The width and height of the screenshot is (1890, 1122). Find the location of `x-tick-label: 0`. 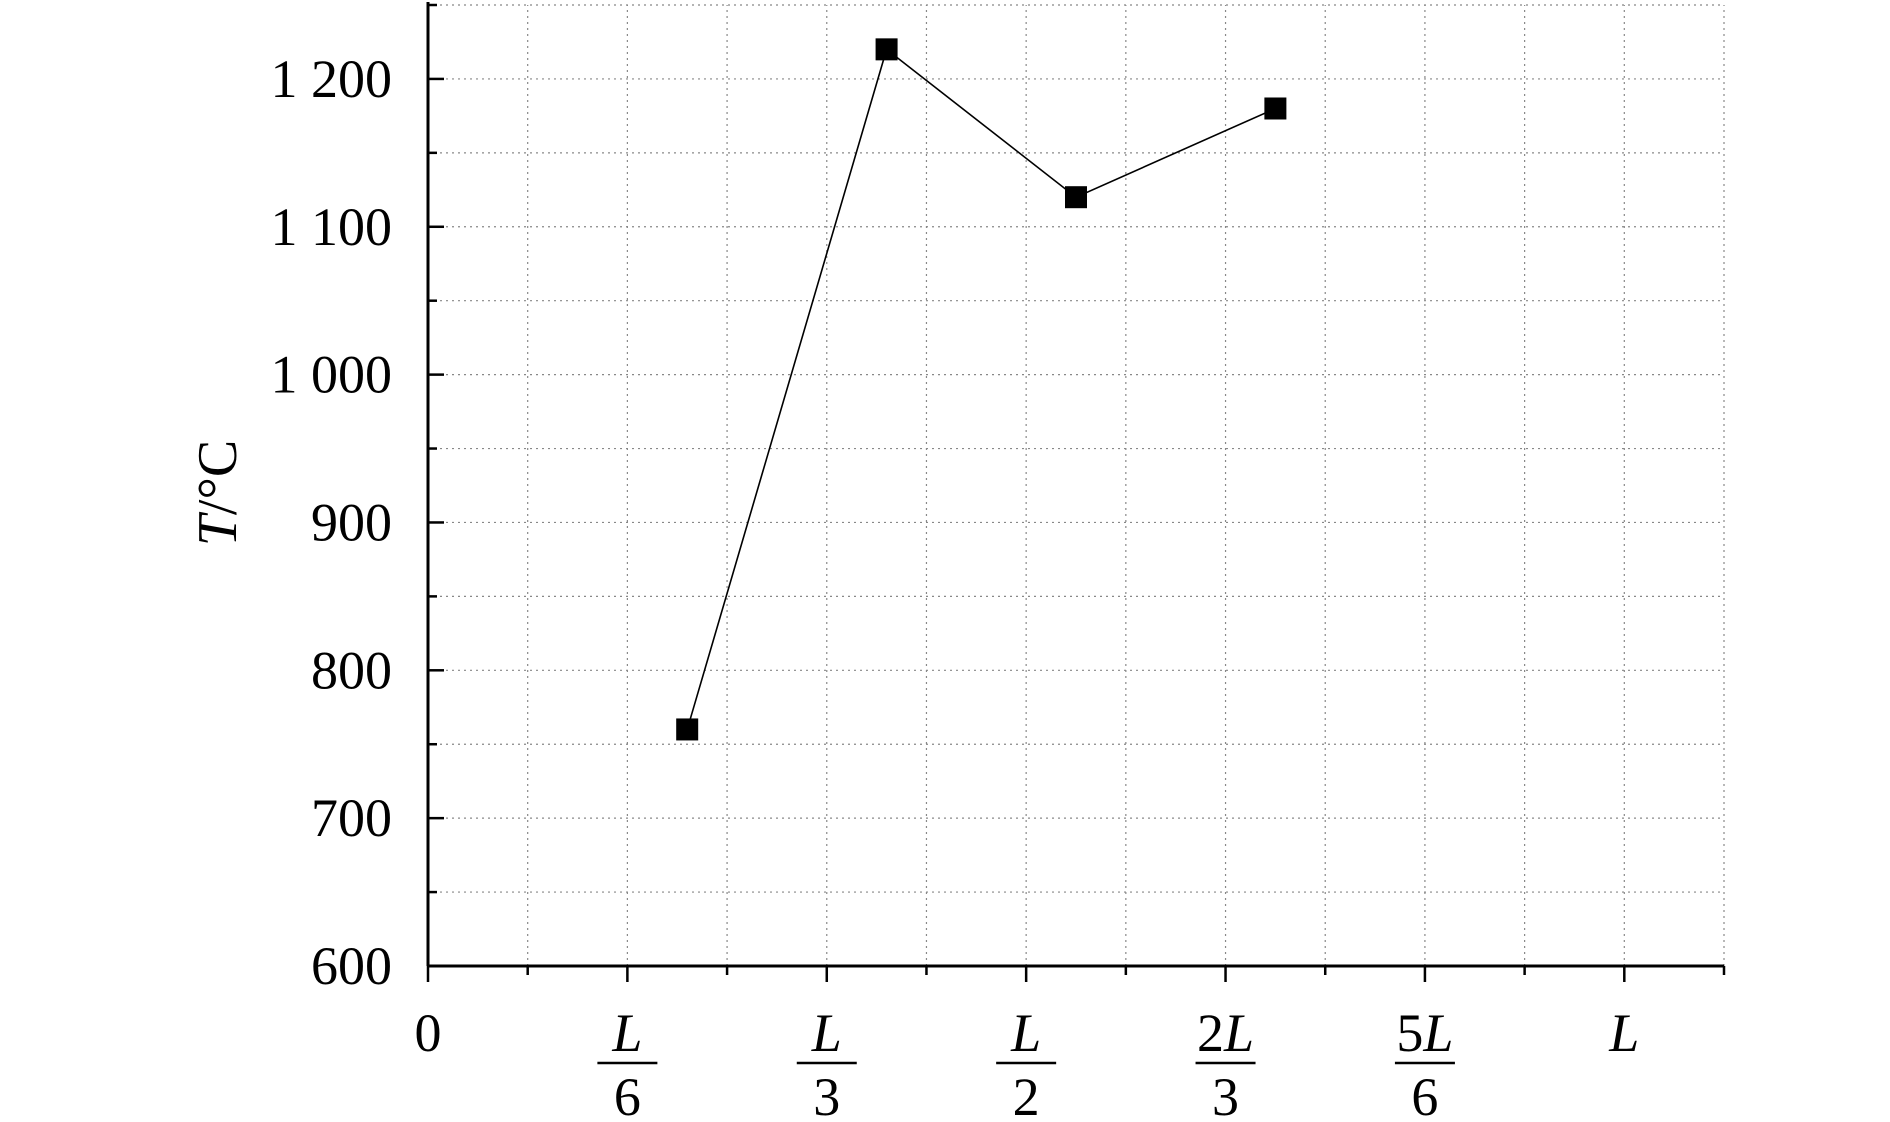

x-tick-label: 0 is located at coordinates (428, 1033).